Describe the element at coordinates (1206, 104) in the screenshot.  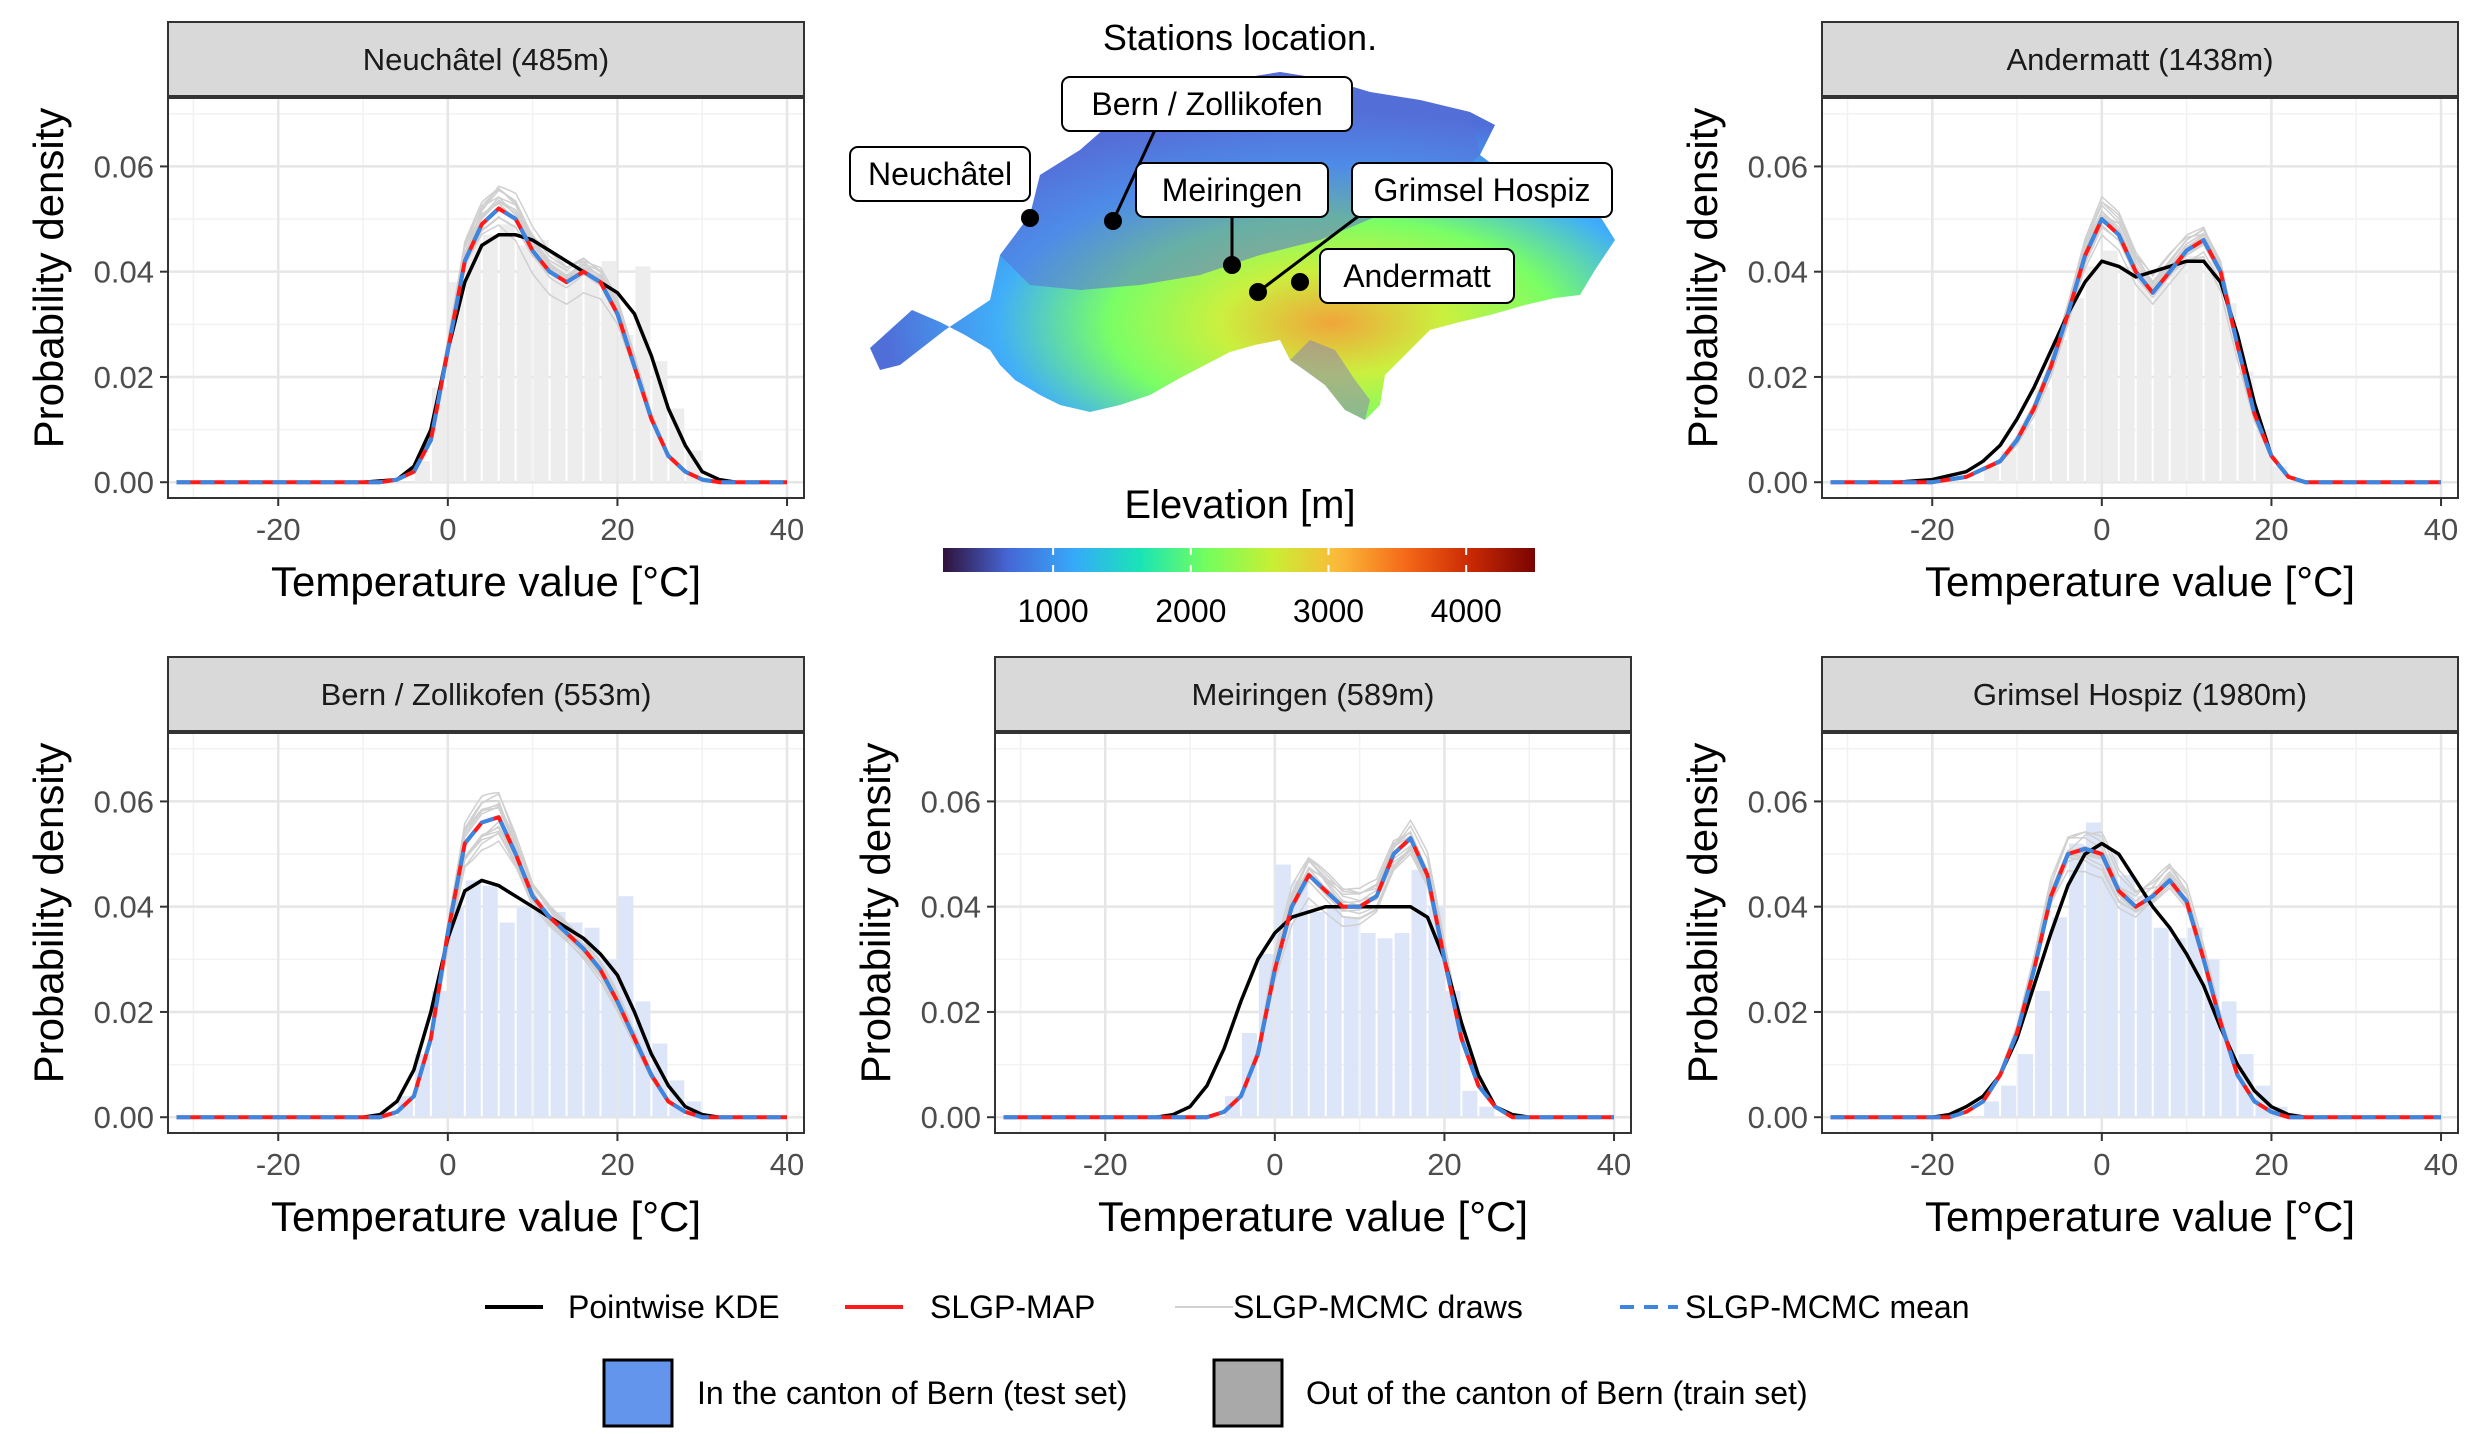
I see `svg-text: Bern / Zollikofen` at that location.